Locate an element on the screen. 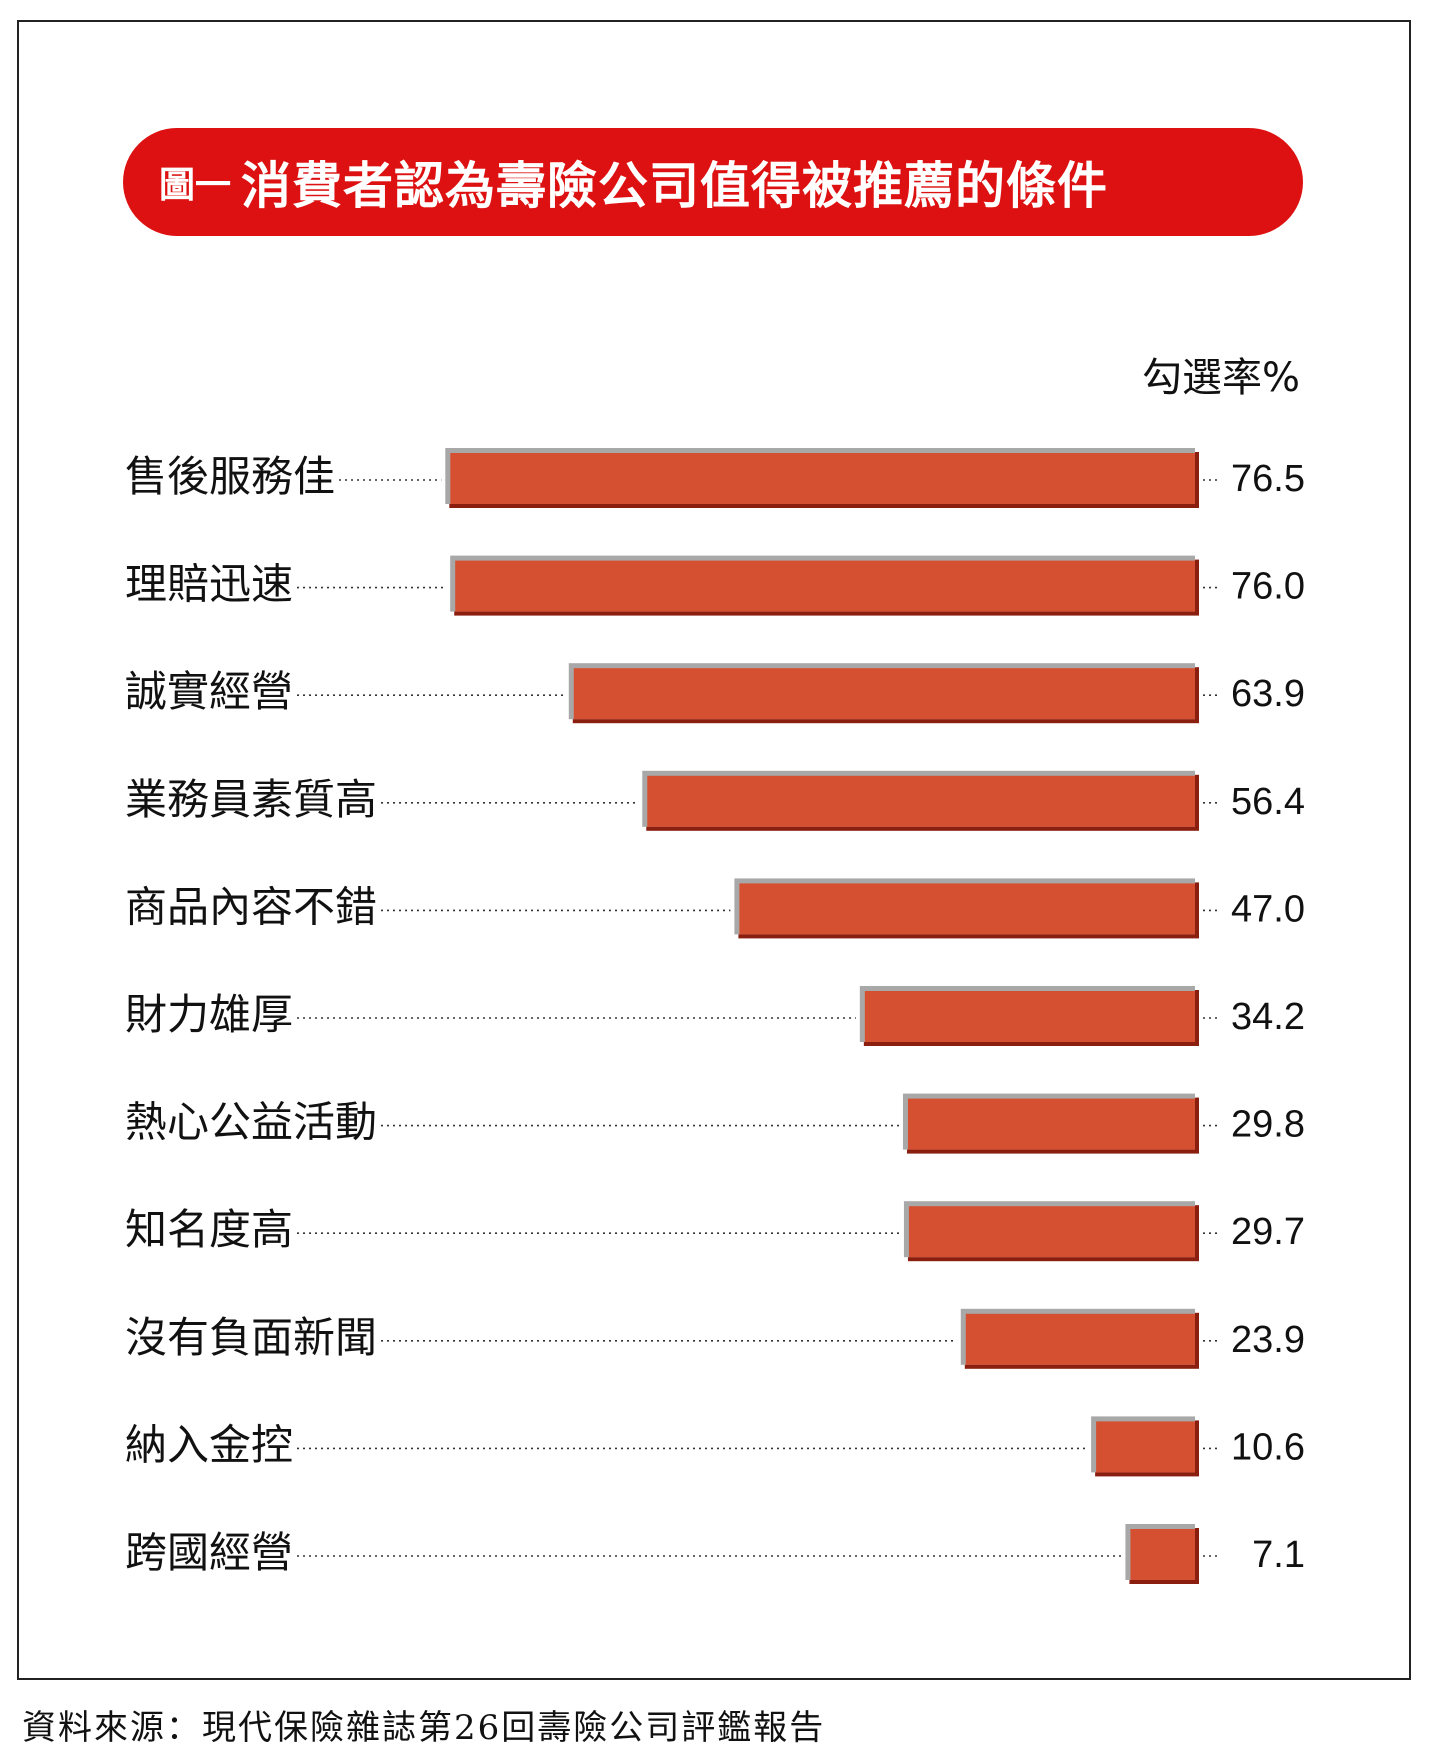 This screenshot has height=1758, width=1430. figure-label: 圖一 is located at coordinates (195, 185).